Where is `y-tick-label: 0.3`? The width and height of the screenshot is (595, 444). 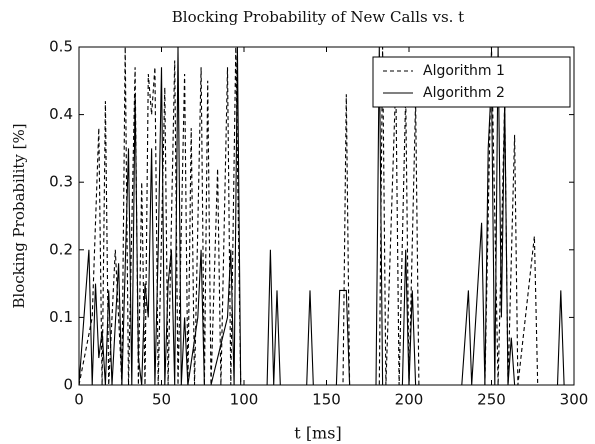
y-tick-label: 0.3 is located at coordinates (61, 182).